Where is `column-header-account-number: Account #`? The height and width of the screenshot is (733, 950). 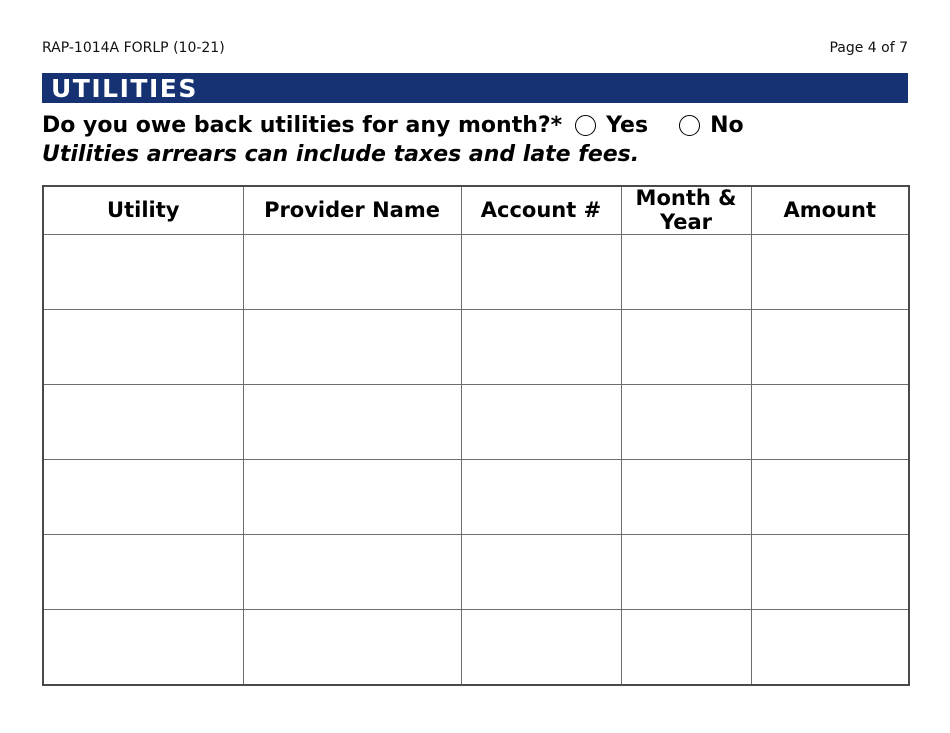 column-header-account-number: Account # is located at coordinates (541, 210).